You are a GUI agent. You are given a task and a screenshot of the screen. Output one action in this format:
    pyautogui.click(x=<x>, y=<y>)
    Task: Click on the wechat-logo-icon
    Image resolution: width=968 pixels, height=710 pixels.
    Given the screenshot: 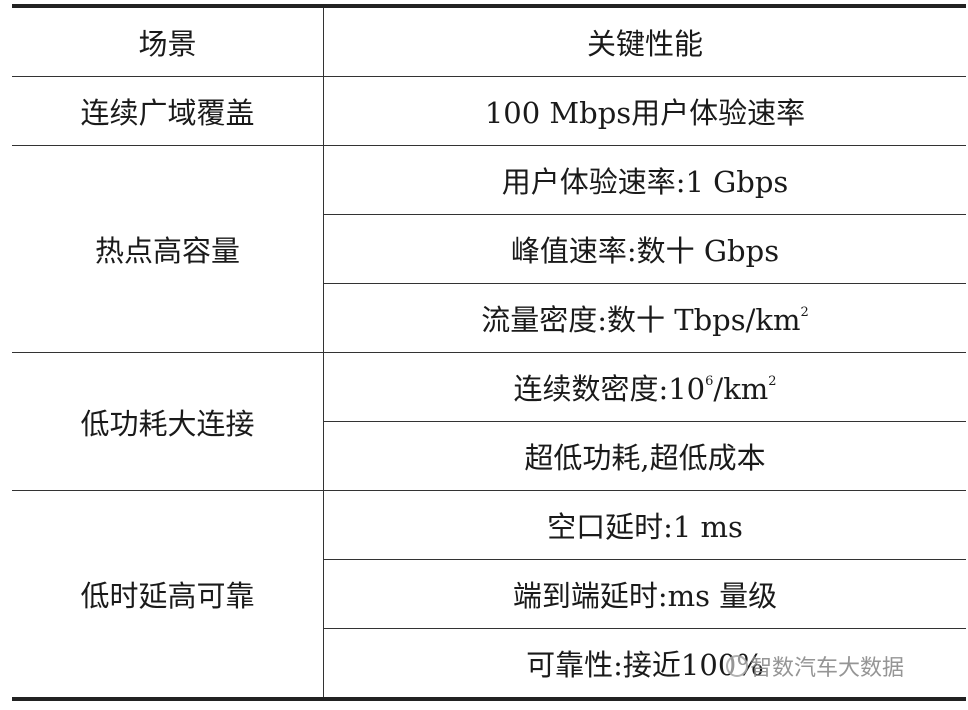 What is the action you would take?
    pyautogui.click(x=737, y=666)
    